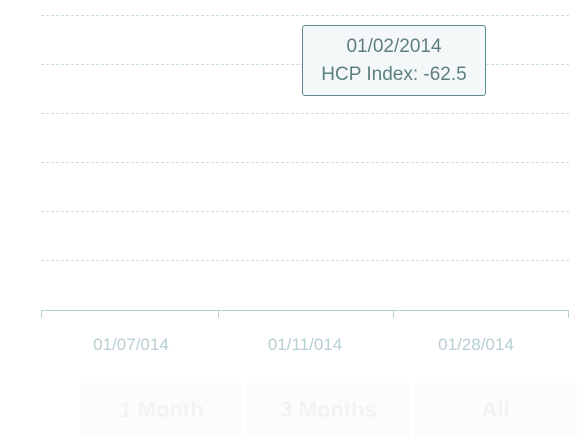 This screenshot has height=437, width=577. What do you see at coordinates (476, 344) in the screenshot?
I see `x-tick-label: 01/28/014` at bounding box center [476, 344].